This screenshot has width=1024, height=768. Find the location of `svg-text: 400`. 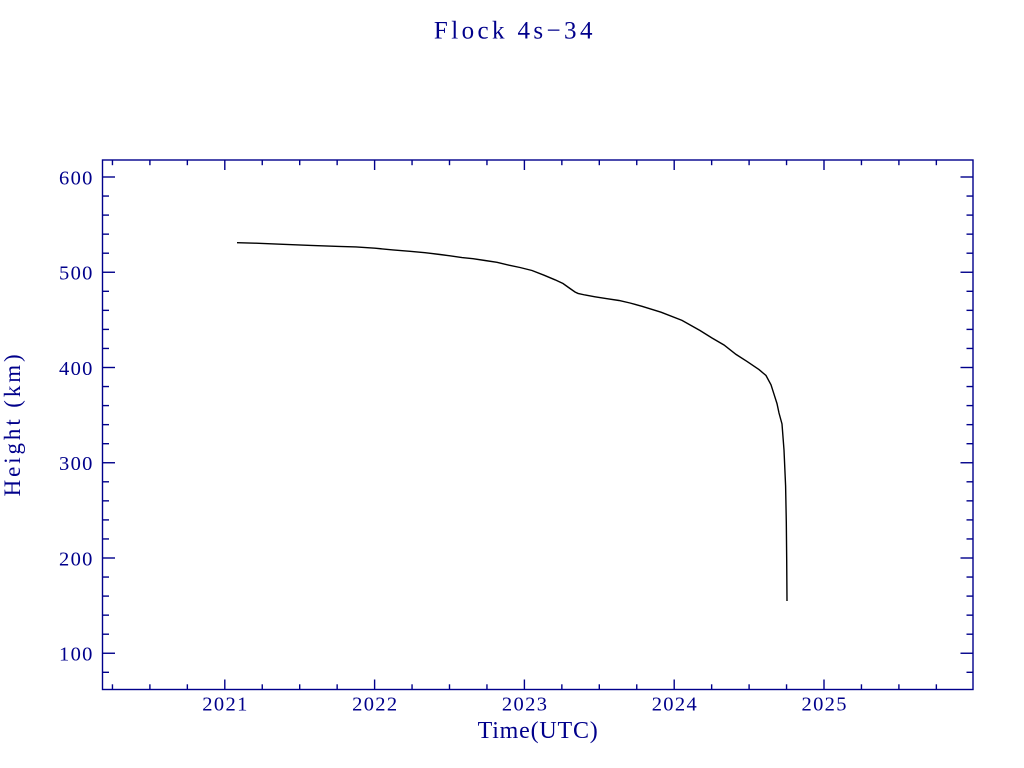

svg-text: 400 is located at coordinates (76, 369).